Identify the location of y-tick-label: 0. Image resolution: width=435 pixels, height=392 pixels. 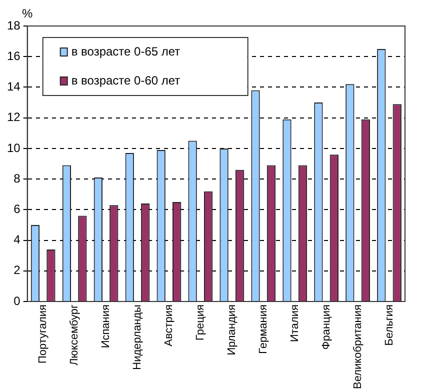
(17, 301).